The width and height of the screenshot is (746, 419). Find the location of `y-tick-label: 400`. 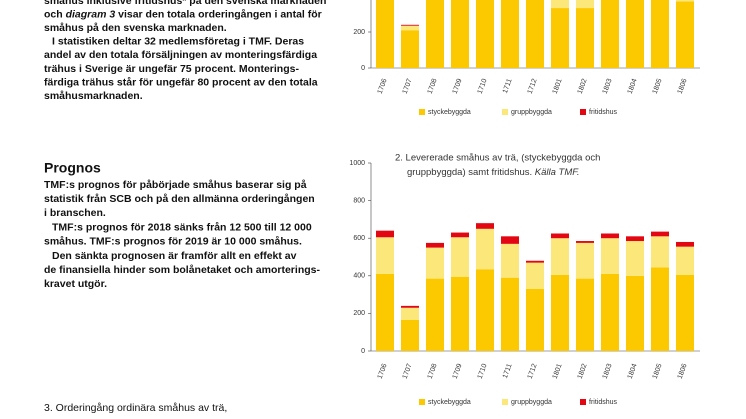

y-tick-label: 400 is located at coordinates (359, 276).